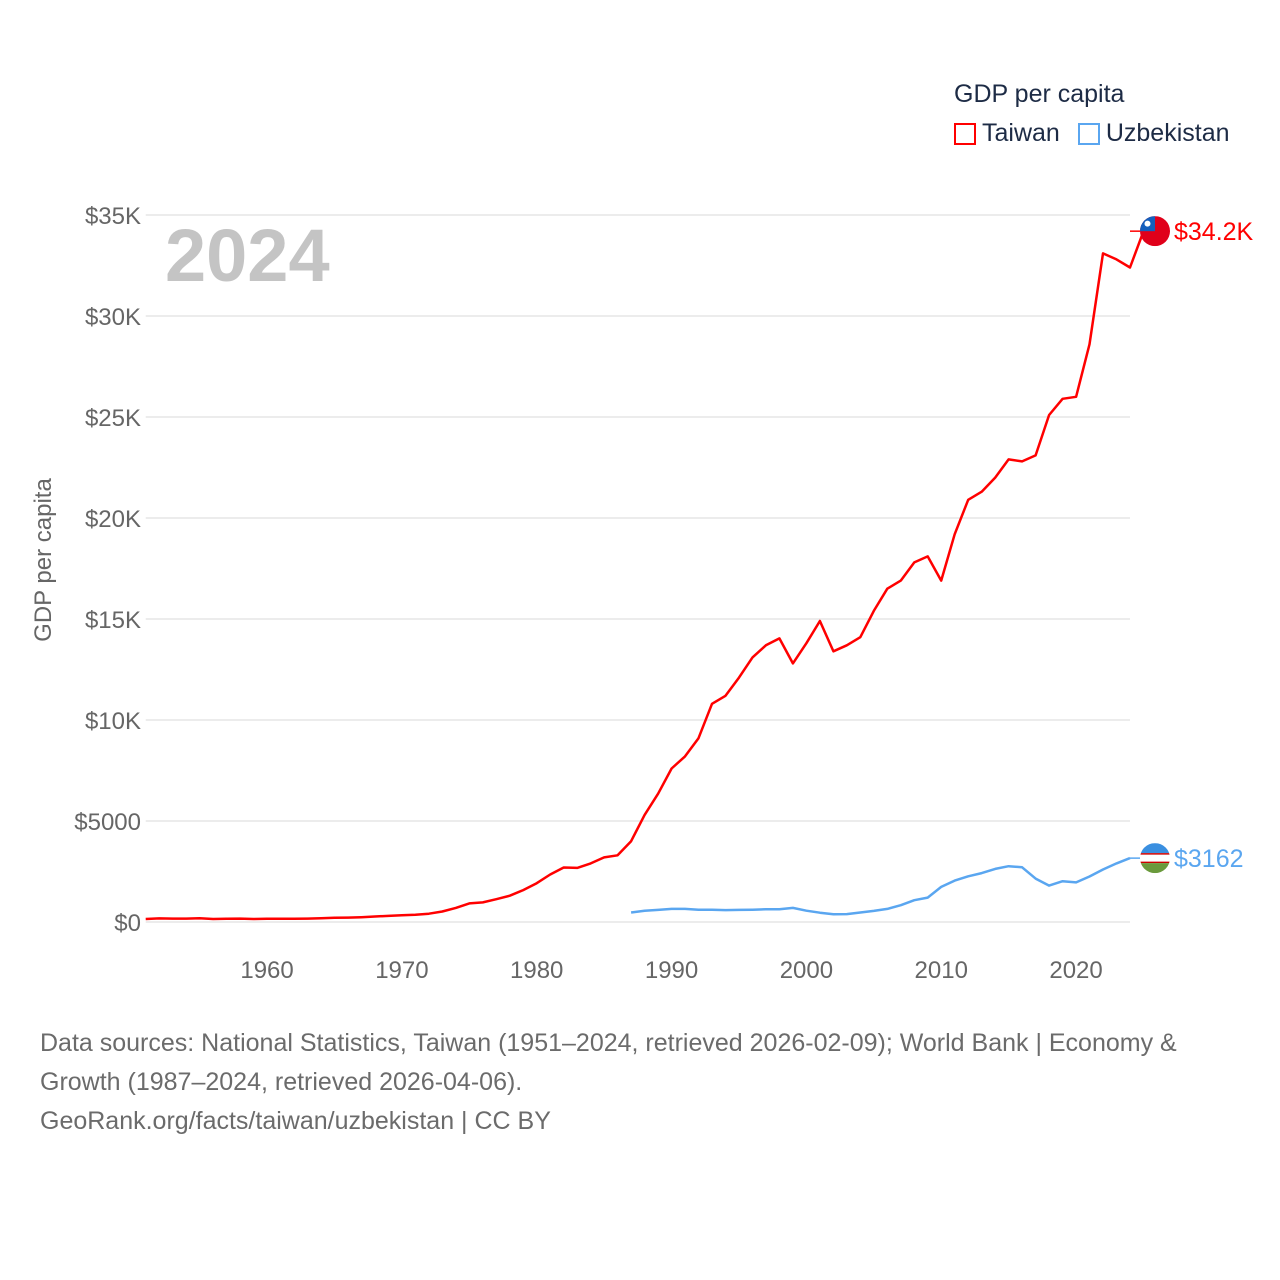 This screenshot has height=1280, width=1280. What do you see at coordinates (113, 418) in the screenshot?
I see `y-tick-label: $25K` at bounding box center [113, 418].